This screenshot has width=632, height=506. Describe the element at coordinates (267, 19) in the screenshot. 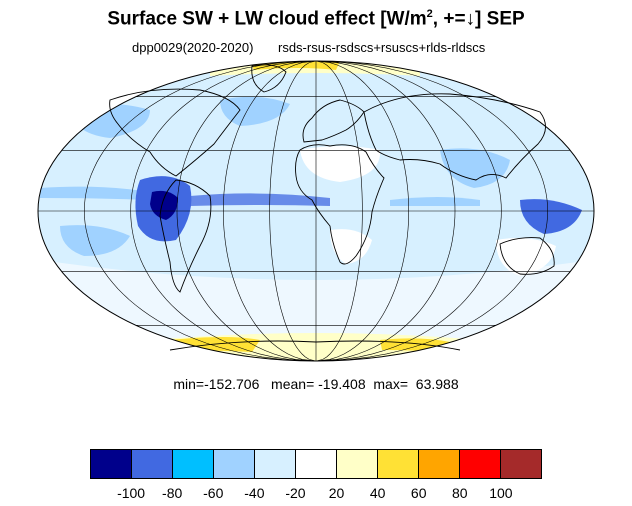

I see `title-main: Surface SW + LW cloud effect [W/m` at that location.